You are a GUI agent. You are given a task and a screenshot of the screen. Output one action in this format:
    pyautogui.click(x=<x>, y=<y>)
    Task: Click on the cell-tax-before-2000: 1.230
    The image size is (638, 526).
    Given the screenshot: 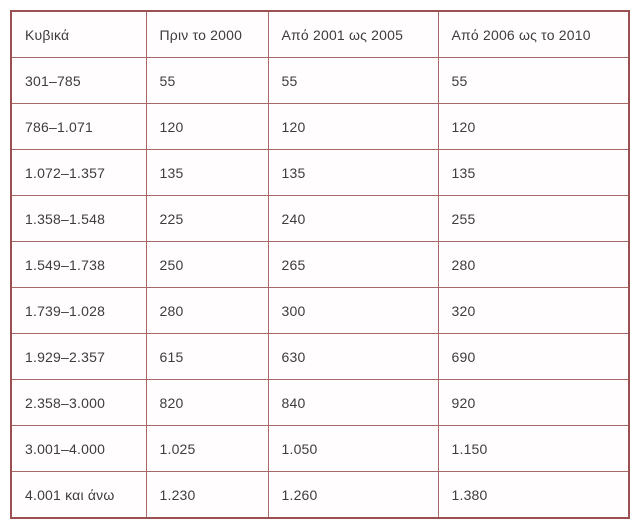 What is the action you would take?
    pyautogui.click(x=207, y=495)
    